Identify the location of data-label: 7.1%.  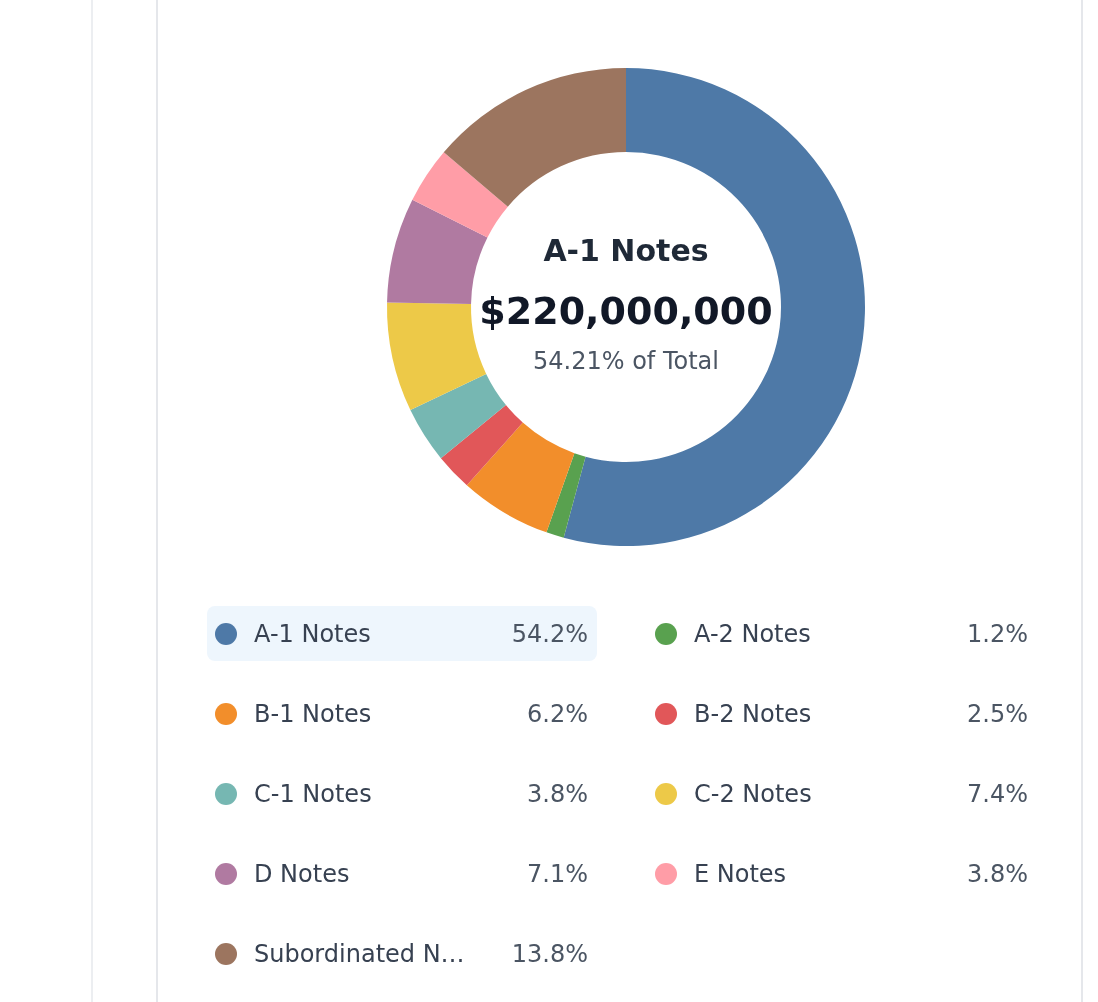
(557, 873).